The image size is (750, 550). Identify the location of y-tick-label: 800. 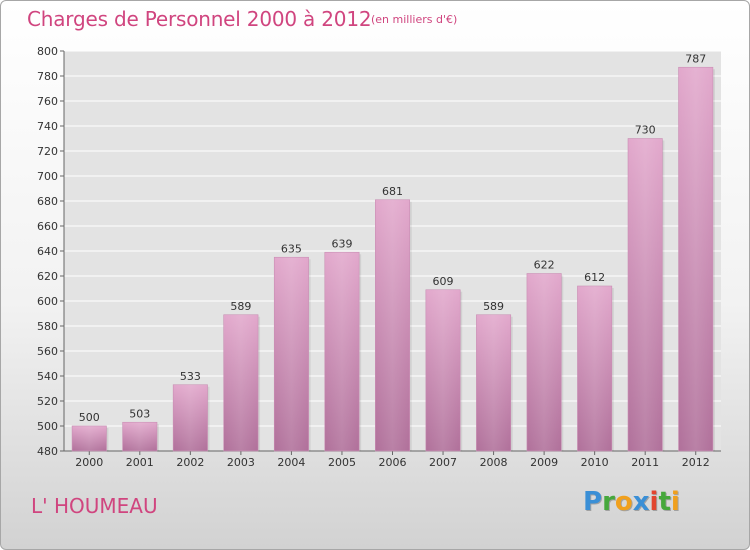
(47, 51).